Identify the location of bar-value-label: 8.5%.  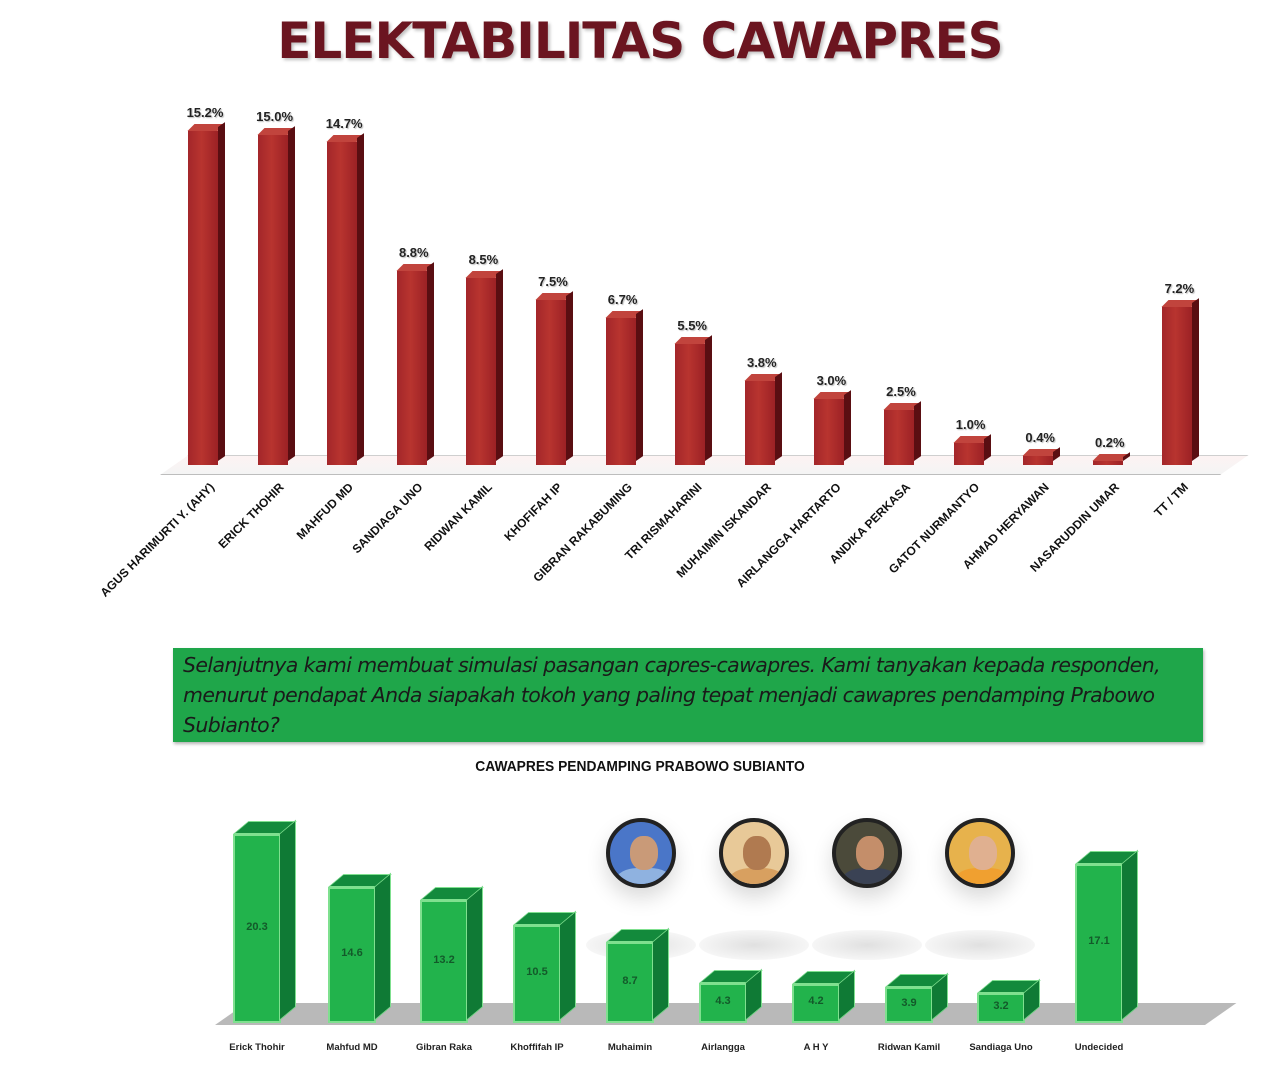
(483, 259).